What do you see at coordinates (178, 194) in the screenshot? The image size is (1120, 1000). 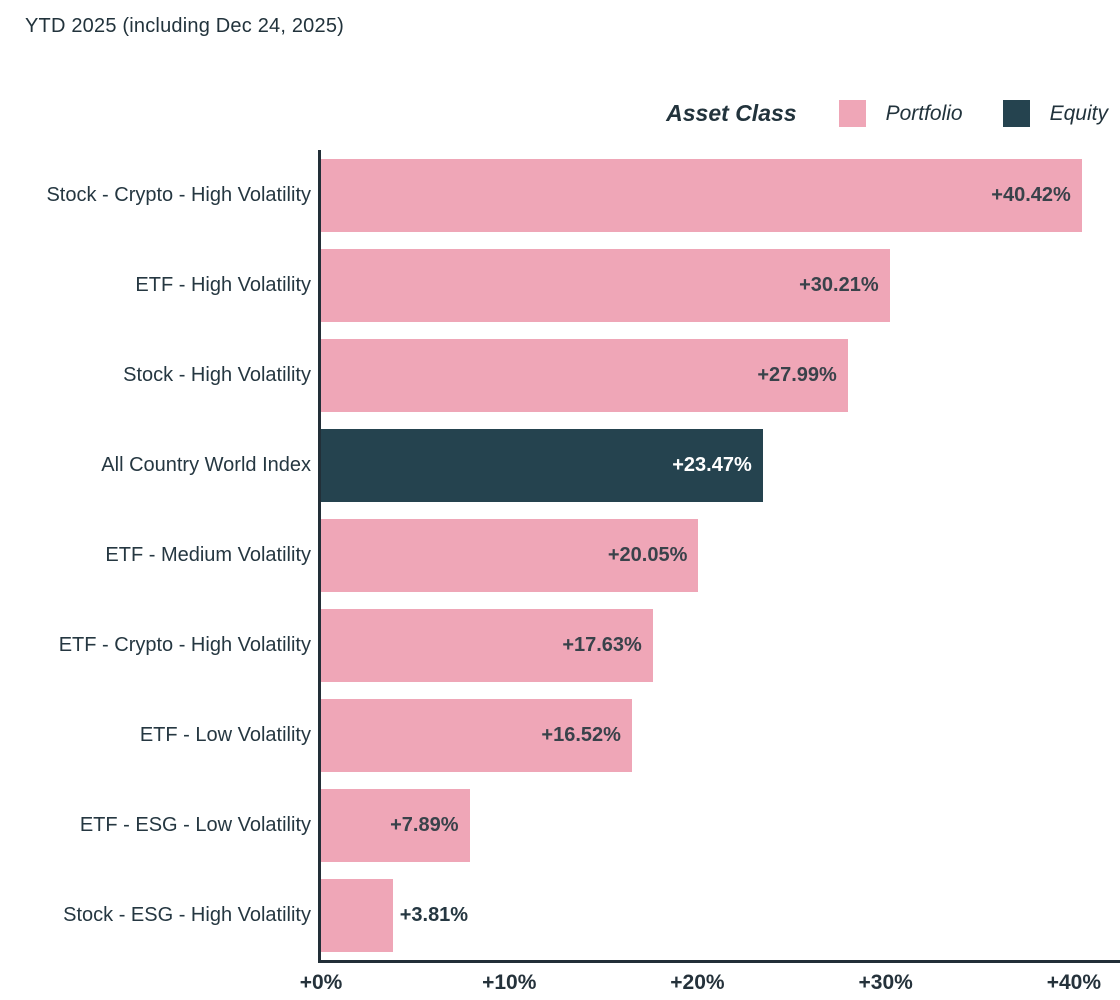 I see `category-label: Stock - Crypto - High Volatility` at bounding box center [178, 194].